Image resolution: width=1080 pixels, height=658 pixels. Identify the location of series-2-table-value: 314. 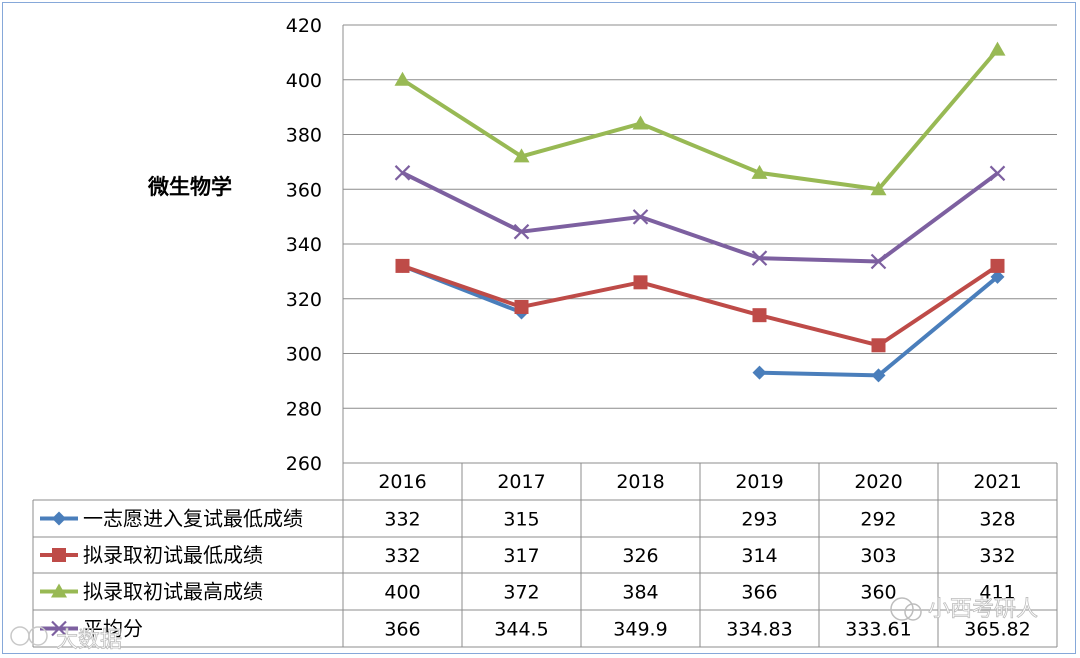
(759, 556).